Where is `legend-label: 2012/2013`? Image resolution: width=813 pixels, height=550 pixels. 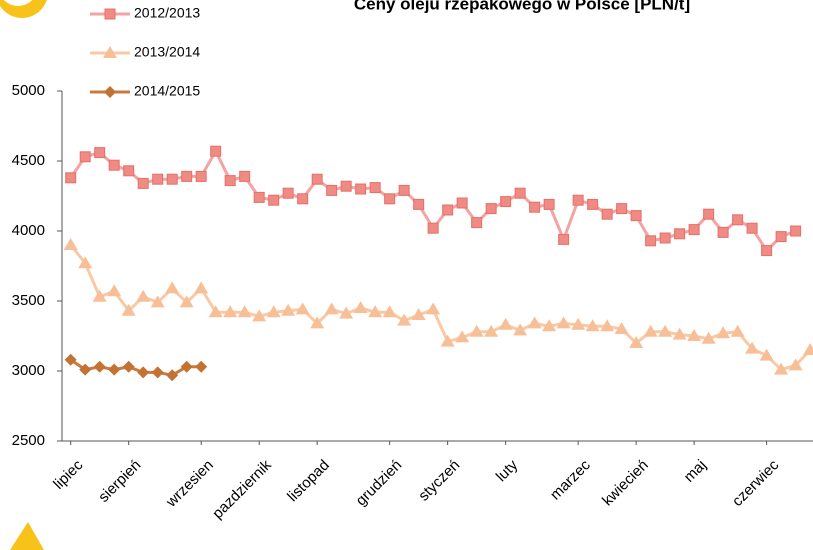 legend-label: 2012/2013 is located at coordinates (167, 13).